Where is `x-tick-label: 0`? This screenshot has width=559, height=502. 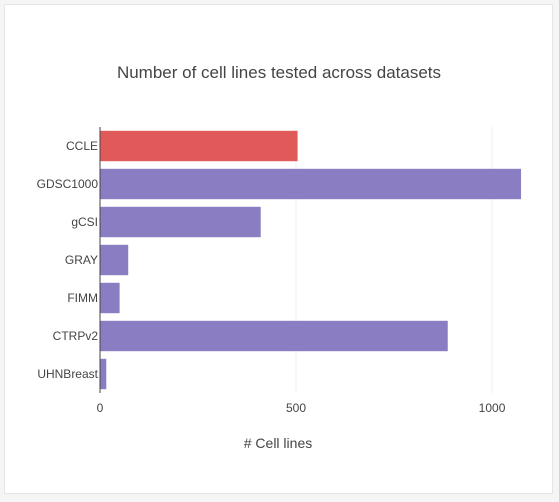 x-tick-label: 0 is located at coordinates (100, 408).